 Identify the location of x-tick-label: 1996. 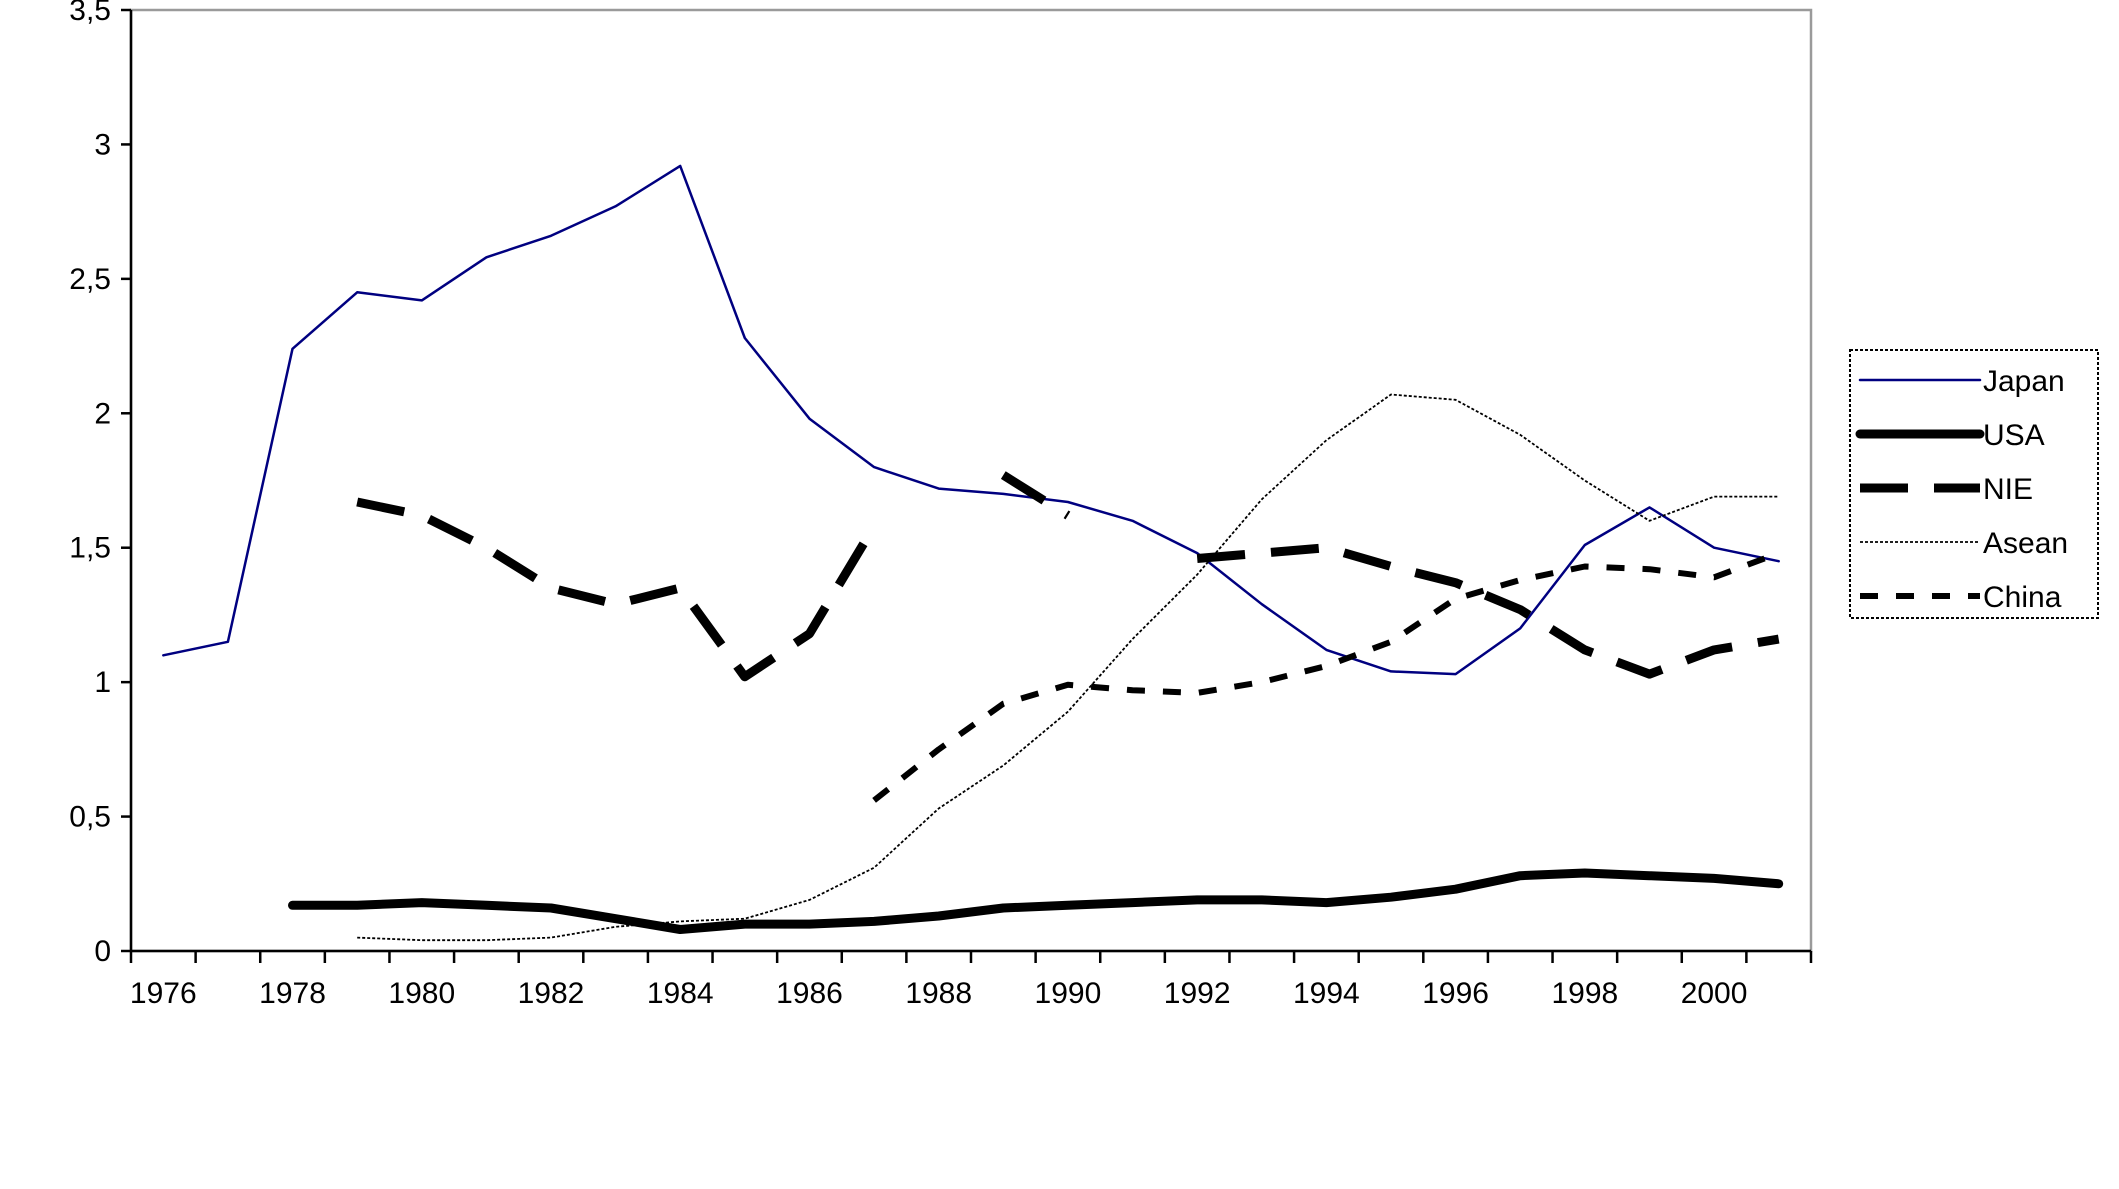
(1455, 993).